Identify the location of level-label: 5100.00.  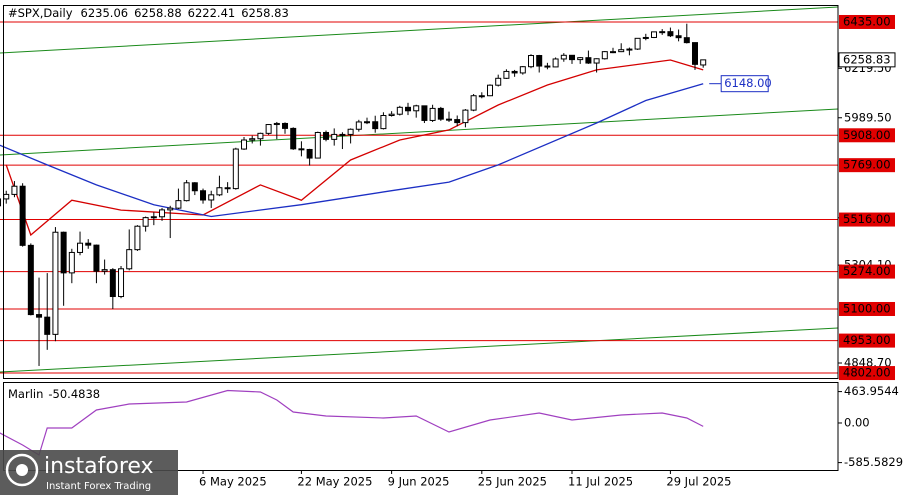
(867, 308).